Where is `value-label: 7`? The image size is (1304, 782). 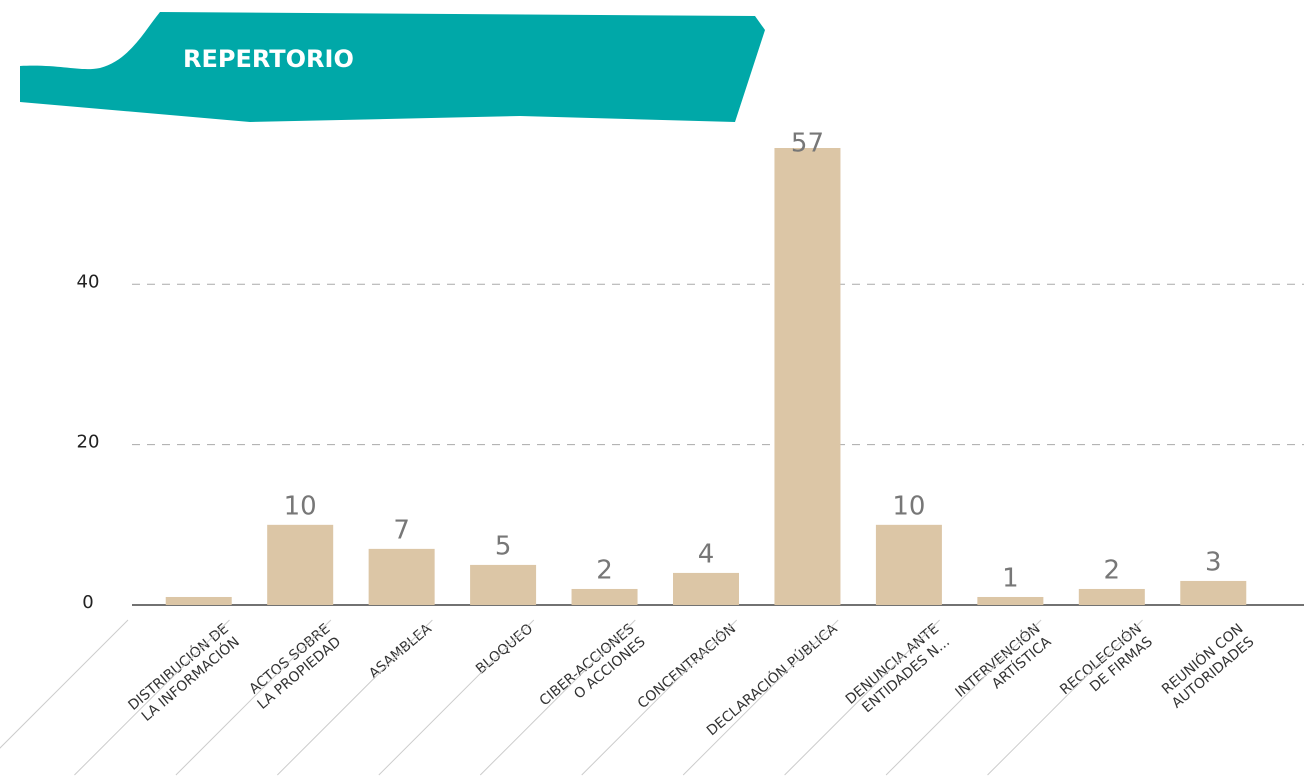
value-label: 7 is located at coordinates (401, 530).